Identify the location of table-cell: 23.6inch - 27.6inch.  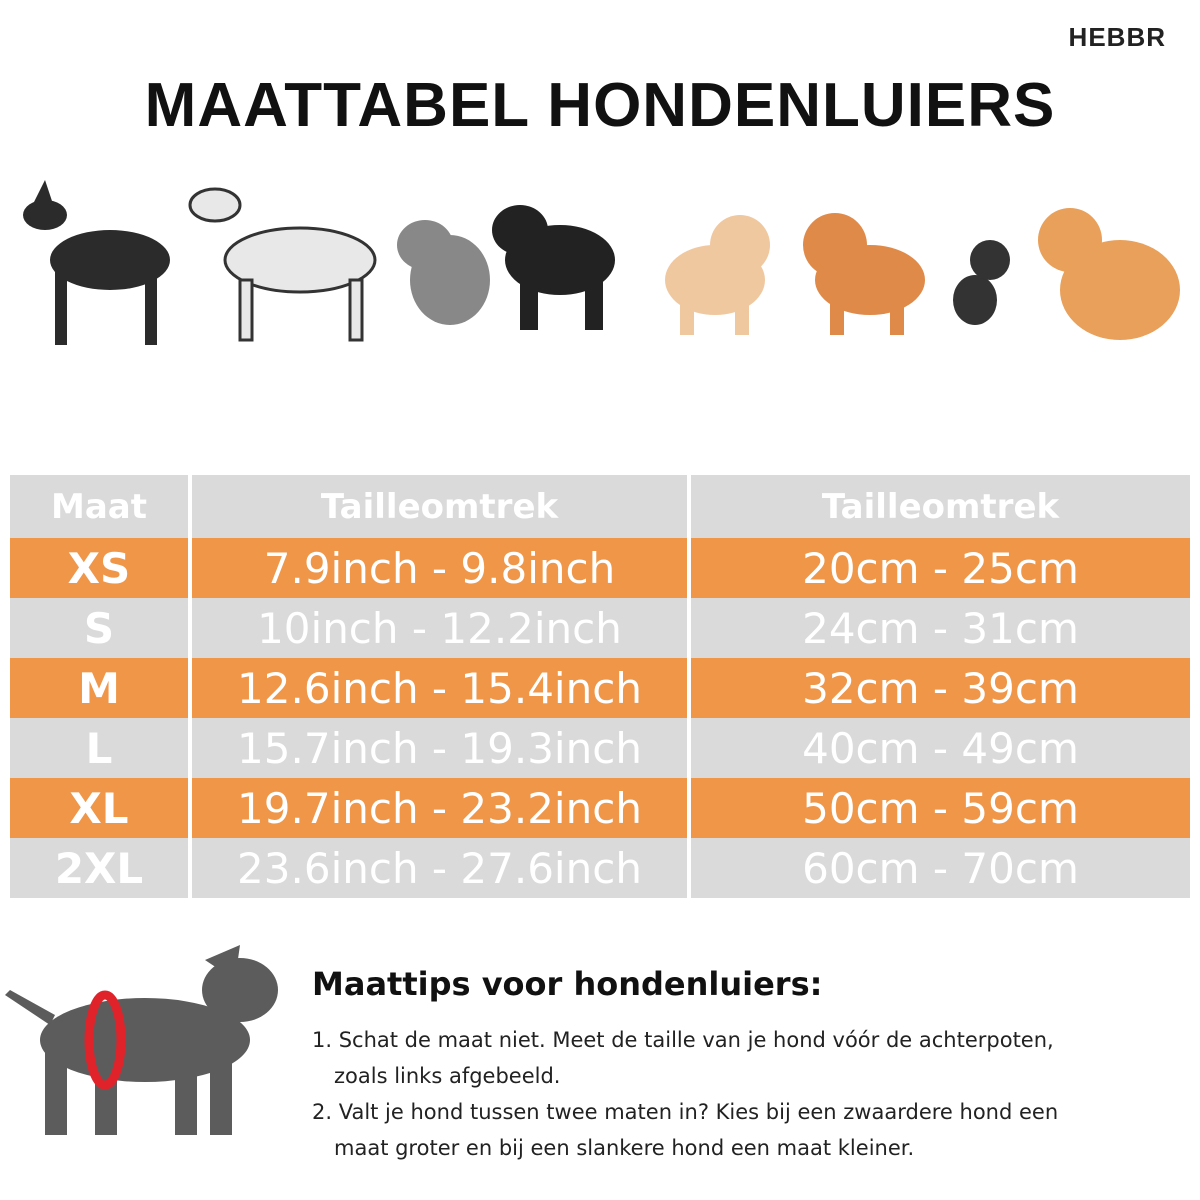
(439, 868).